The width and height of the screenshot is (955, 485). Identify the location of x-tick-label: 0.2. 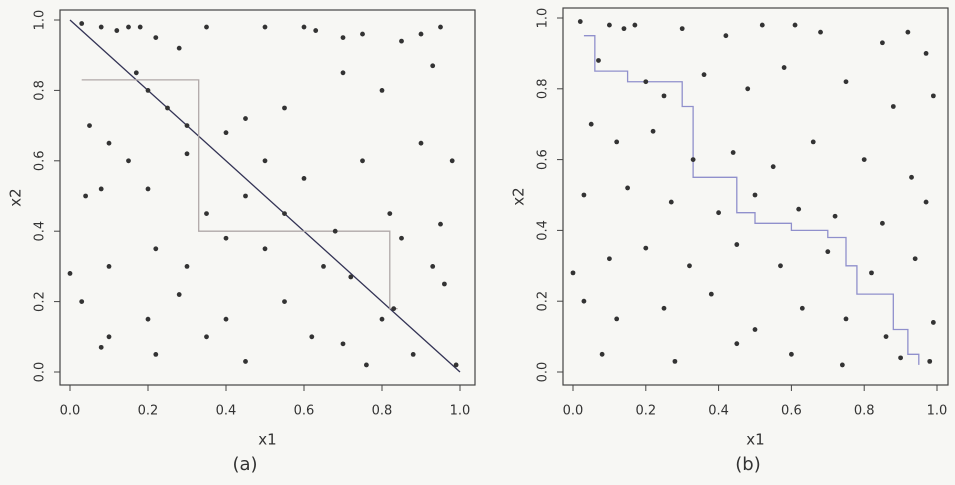
(645, 411).